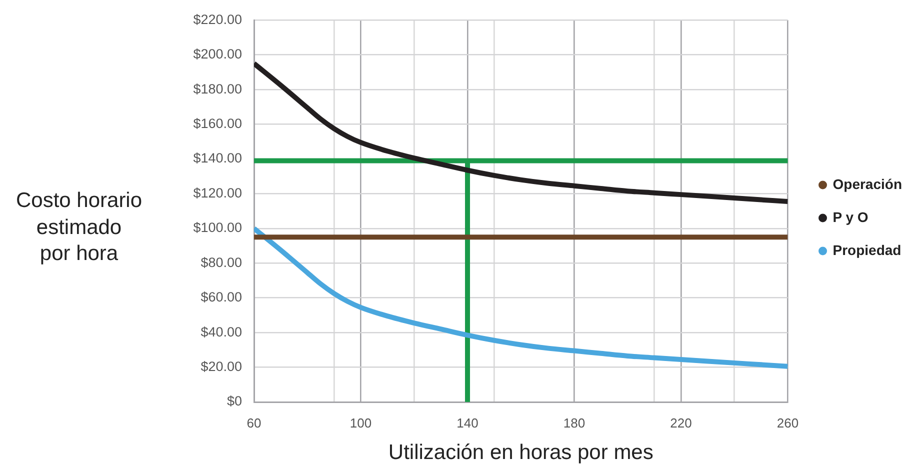  I want to click on legend-label: Propiedad, so click(867, 250).